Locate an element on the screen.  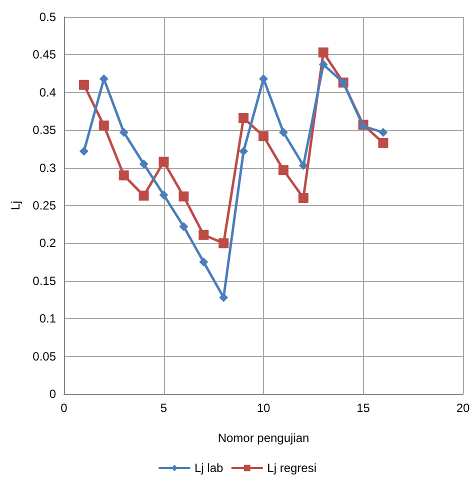
x-tick-label: 0 is located at coordinates (64, 408).